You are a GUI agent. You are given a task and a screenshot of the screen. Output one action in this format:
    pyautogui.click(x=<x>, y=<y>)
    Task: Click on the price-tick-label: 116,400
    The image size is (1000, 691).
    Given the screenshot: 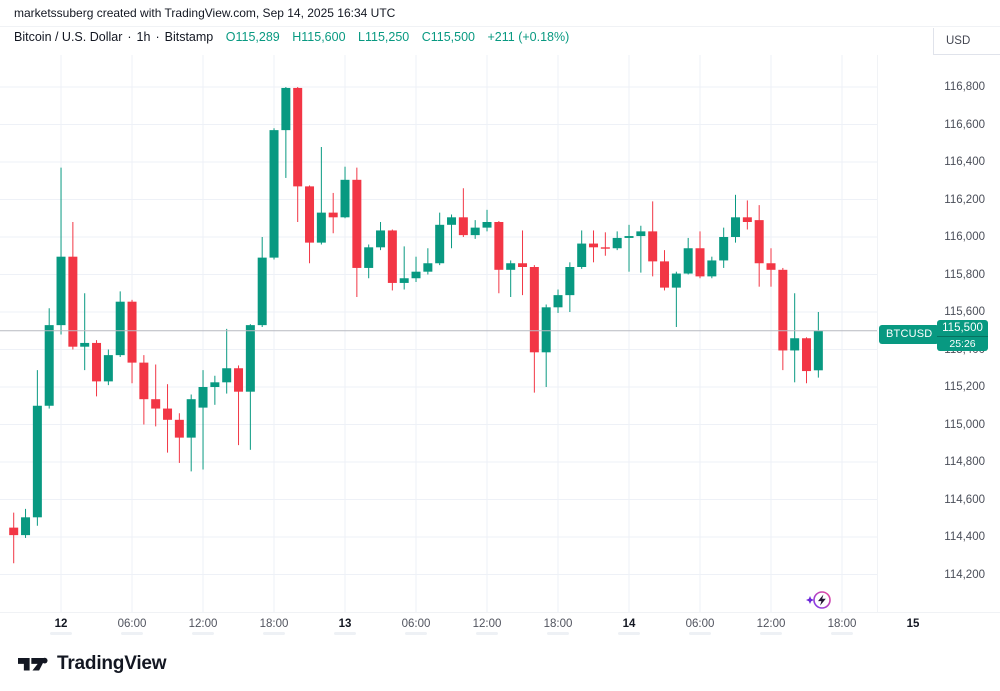 What is the action you would take?
    pyautogui.click(x=964, y=162)
    